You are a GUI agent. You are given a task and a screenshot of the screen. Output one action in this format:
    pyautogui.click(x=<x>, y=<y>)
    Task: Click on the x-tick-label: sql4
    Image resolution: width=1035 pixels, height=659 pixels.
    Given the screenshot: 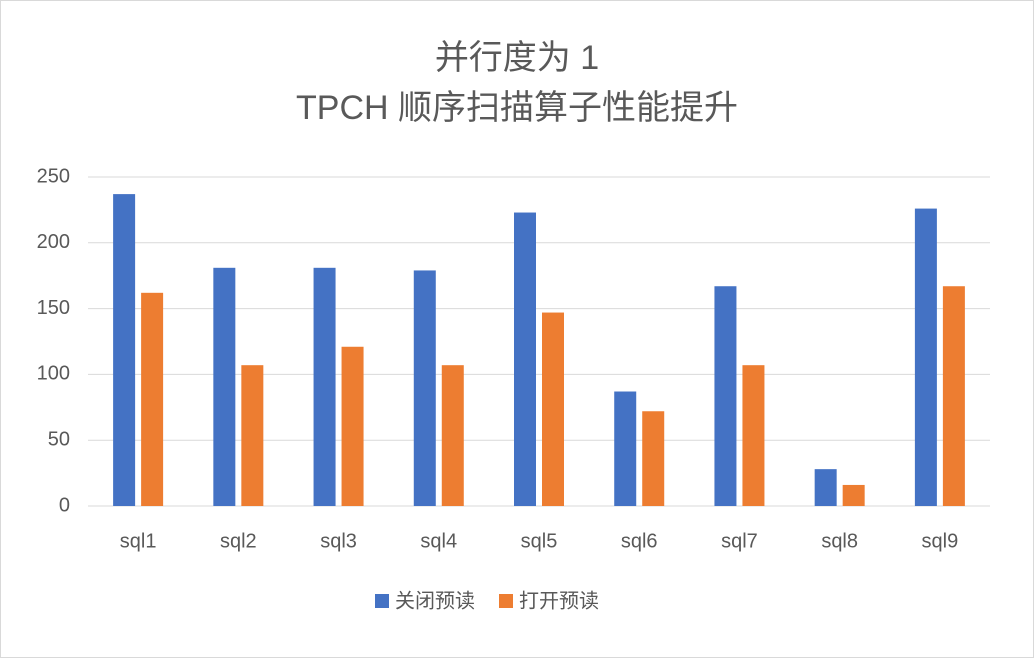 What is the action you would take?
    pyautogui.click(x=438, y=541)
    